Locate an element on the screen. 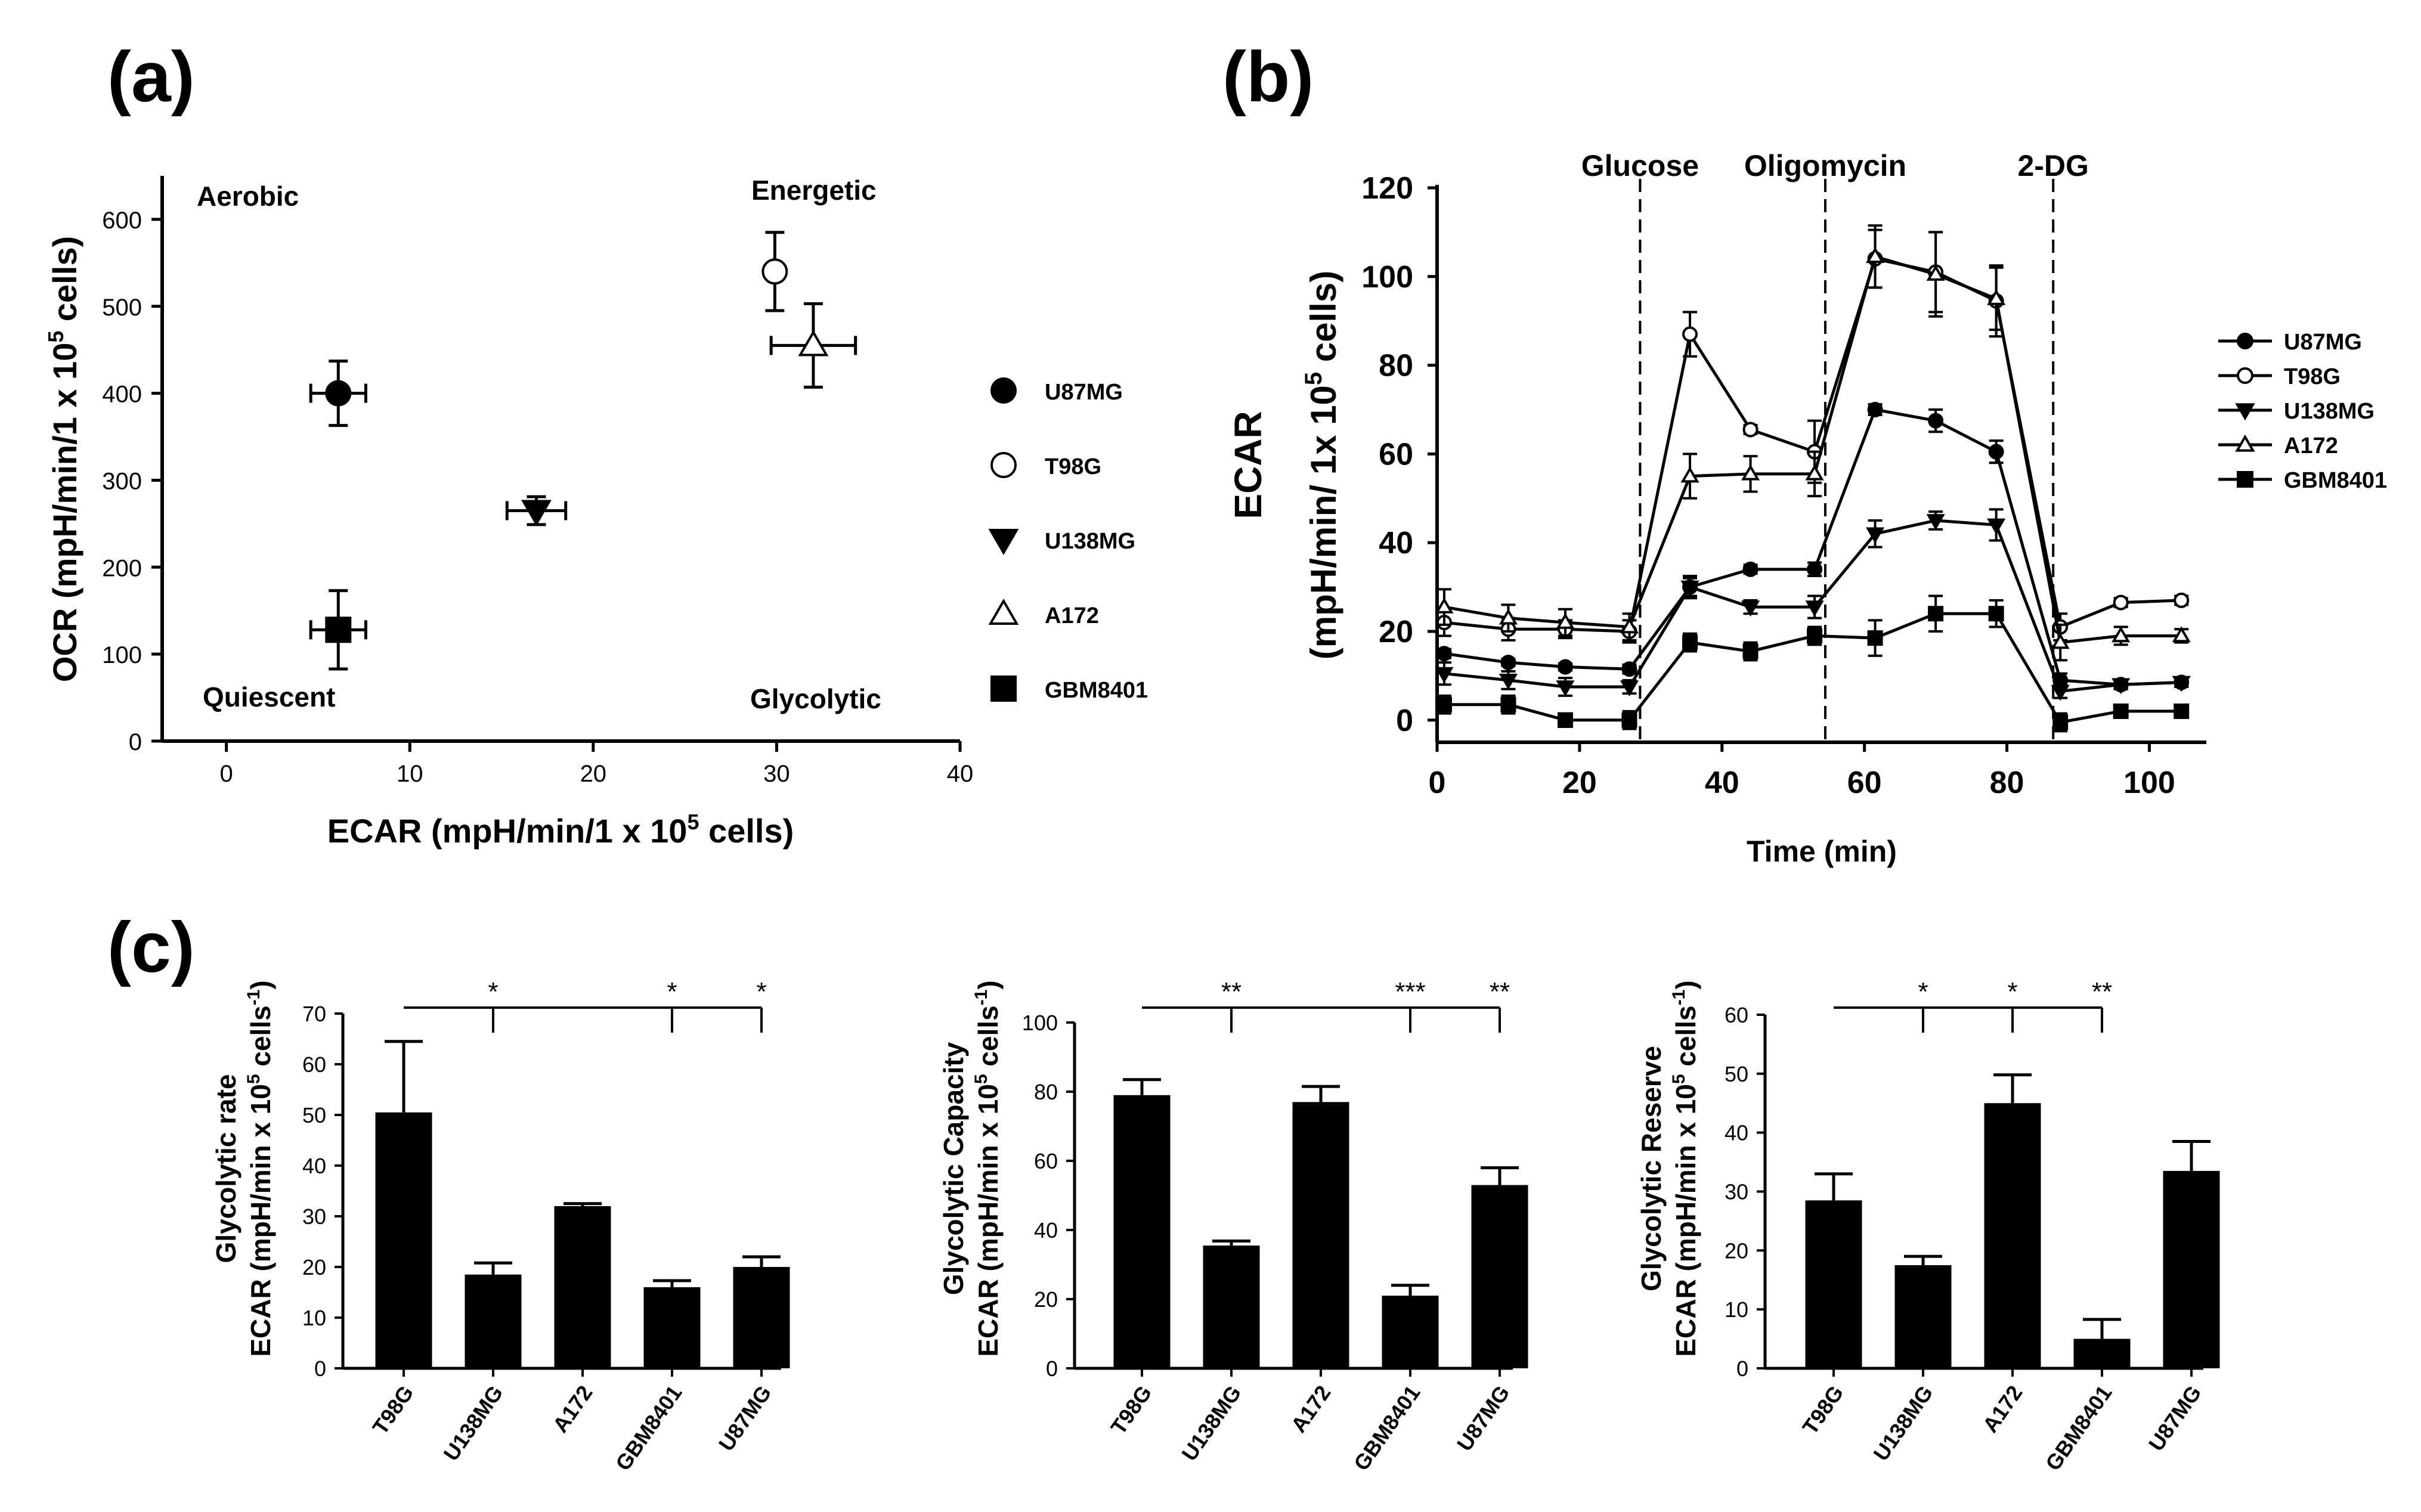 Image resolution: width=2421 pixels, height=1512 pixels. legend-label-a: T98G is located at coordinates (1073, 466).